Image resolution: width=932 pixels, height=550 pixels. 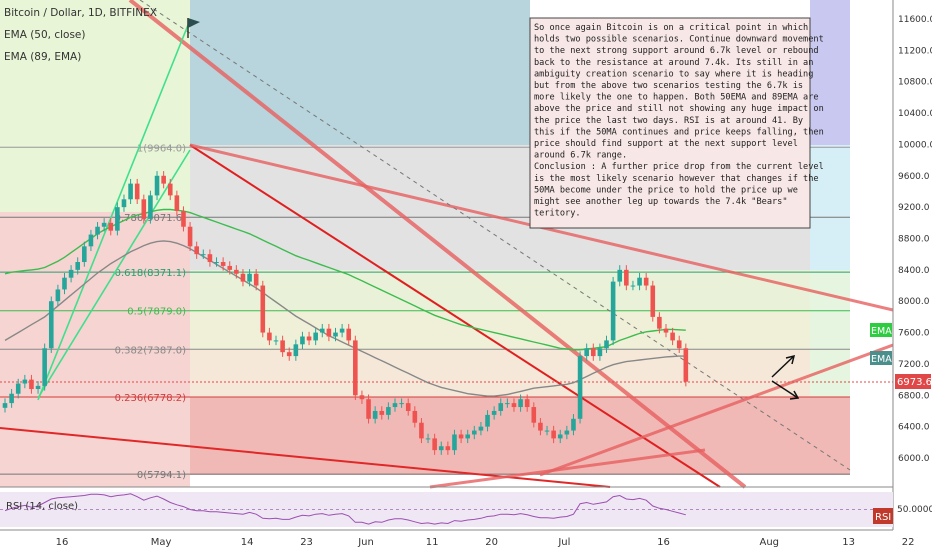 I want to click on time-tick-label: 16, so click(x=663, y=542).